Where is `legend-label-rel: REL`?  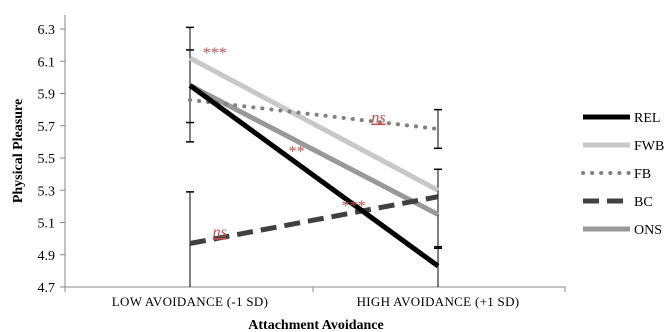
legend-label-rel: REL is located at coordinates (647, 118).